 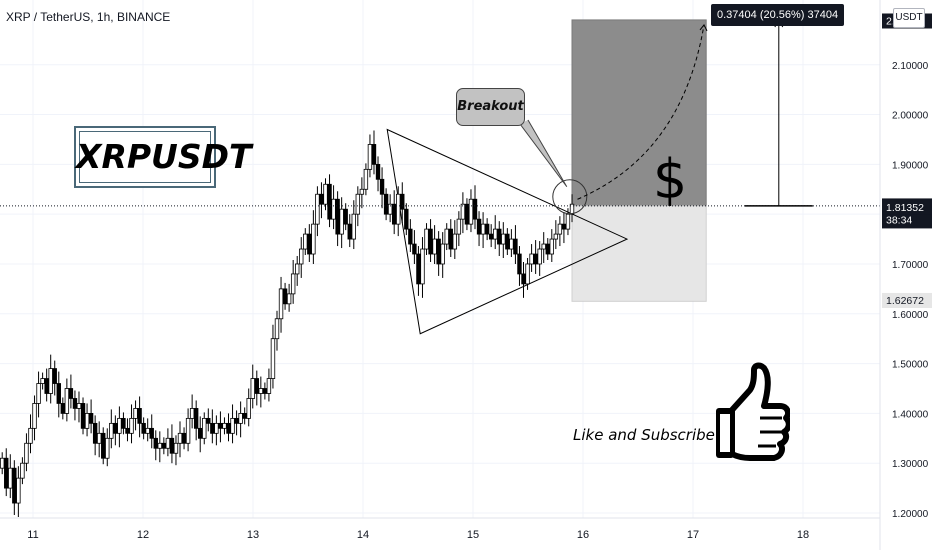 What do you see at coordinates (909, 18) in the screenshot?
I see `currency-label: USDT` at bounding box center [909, 18].